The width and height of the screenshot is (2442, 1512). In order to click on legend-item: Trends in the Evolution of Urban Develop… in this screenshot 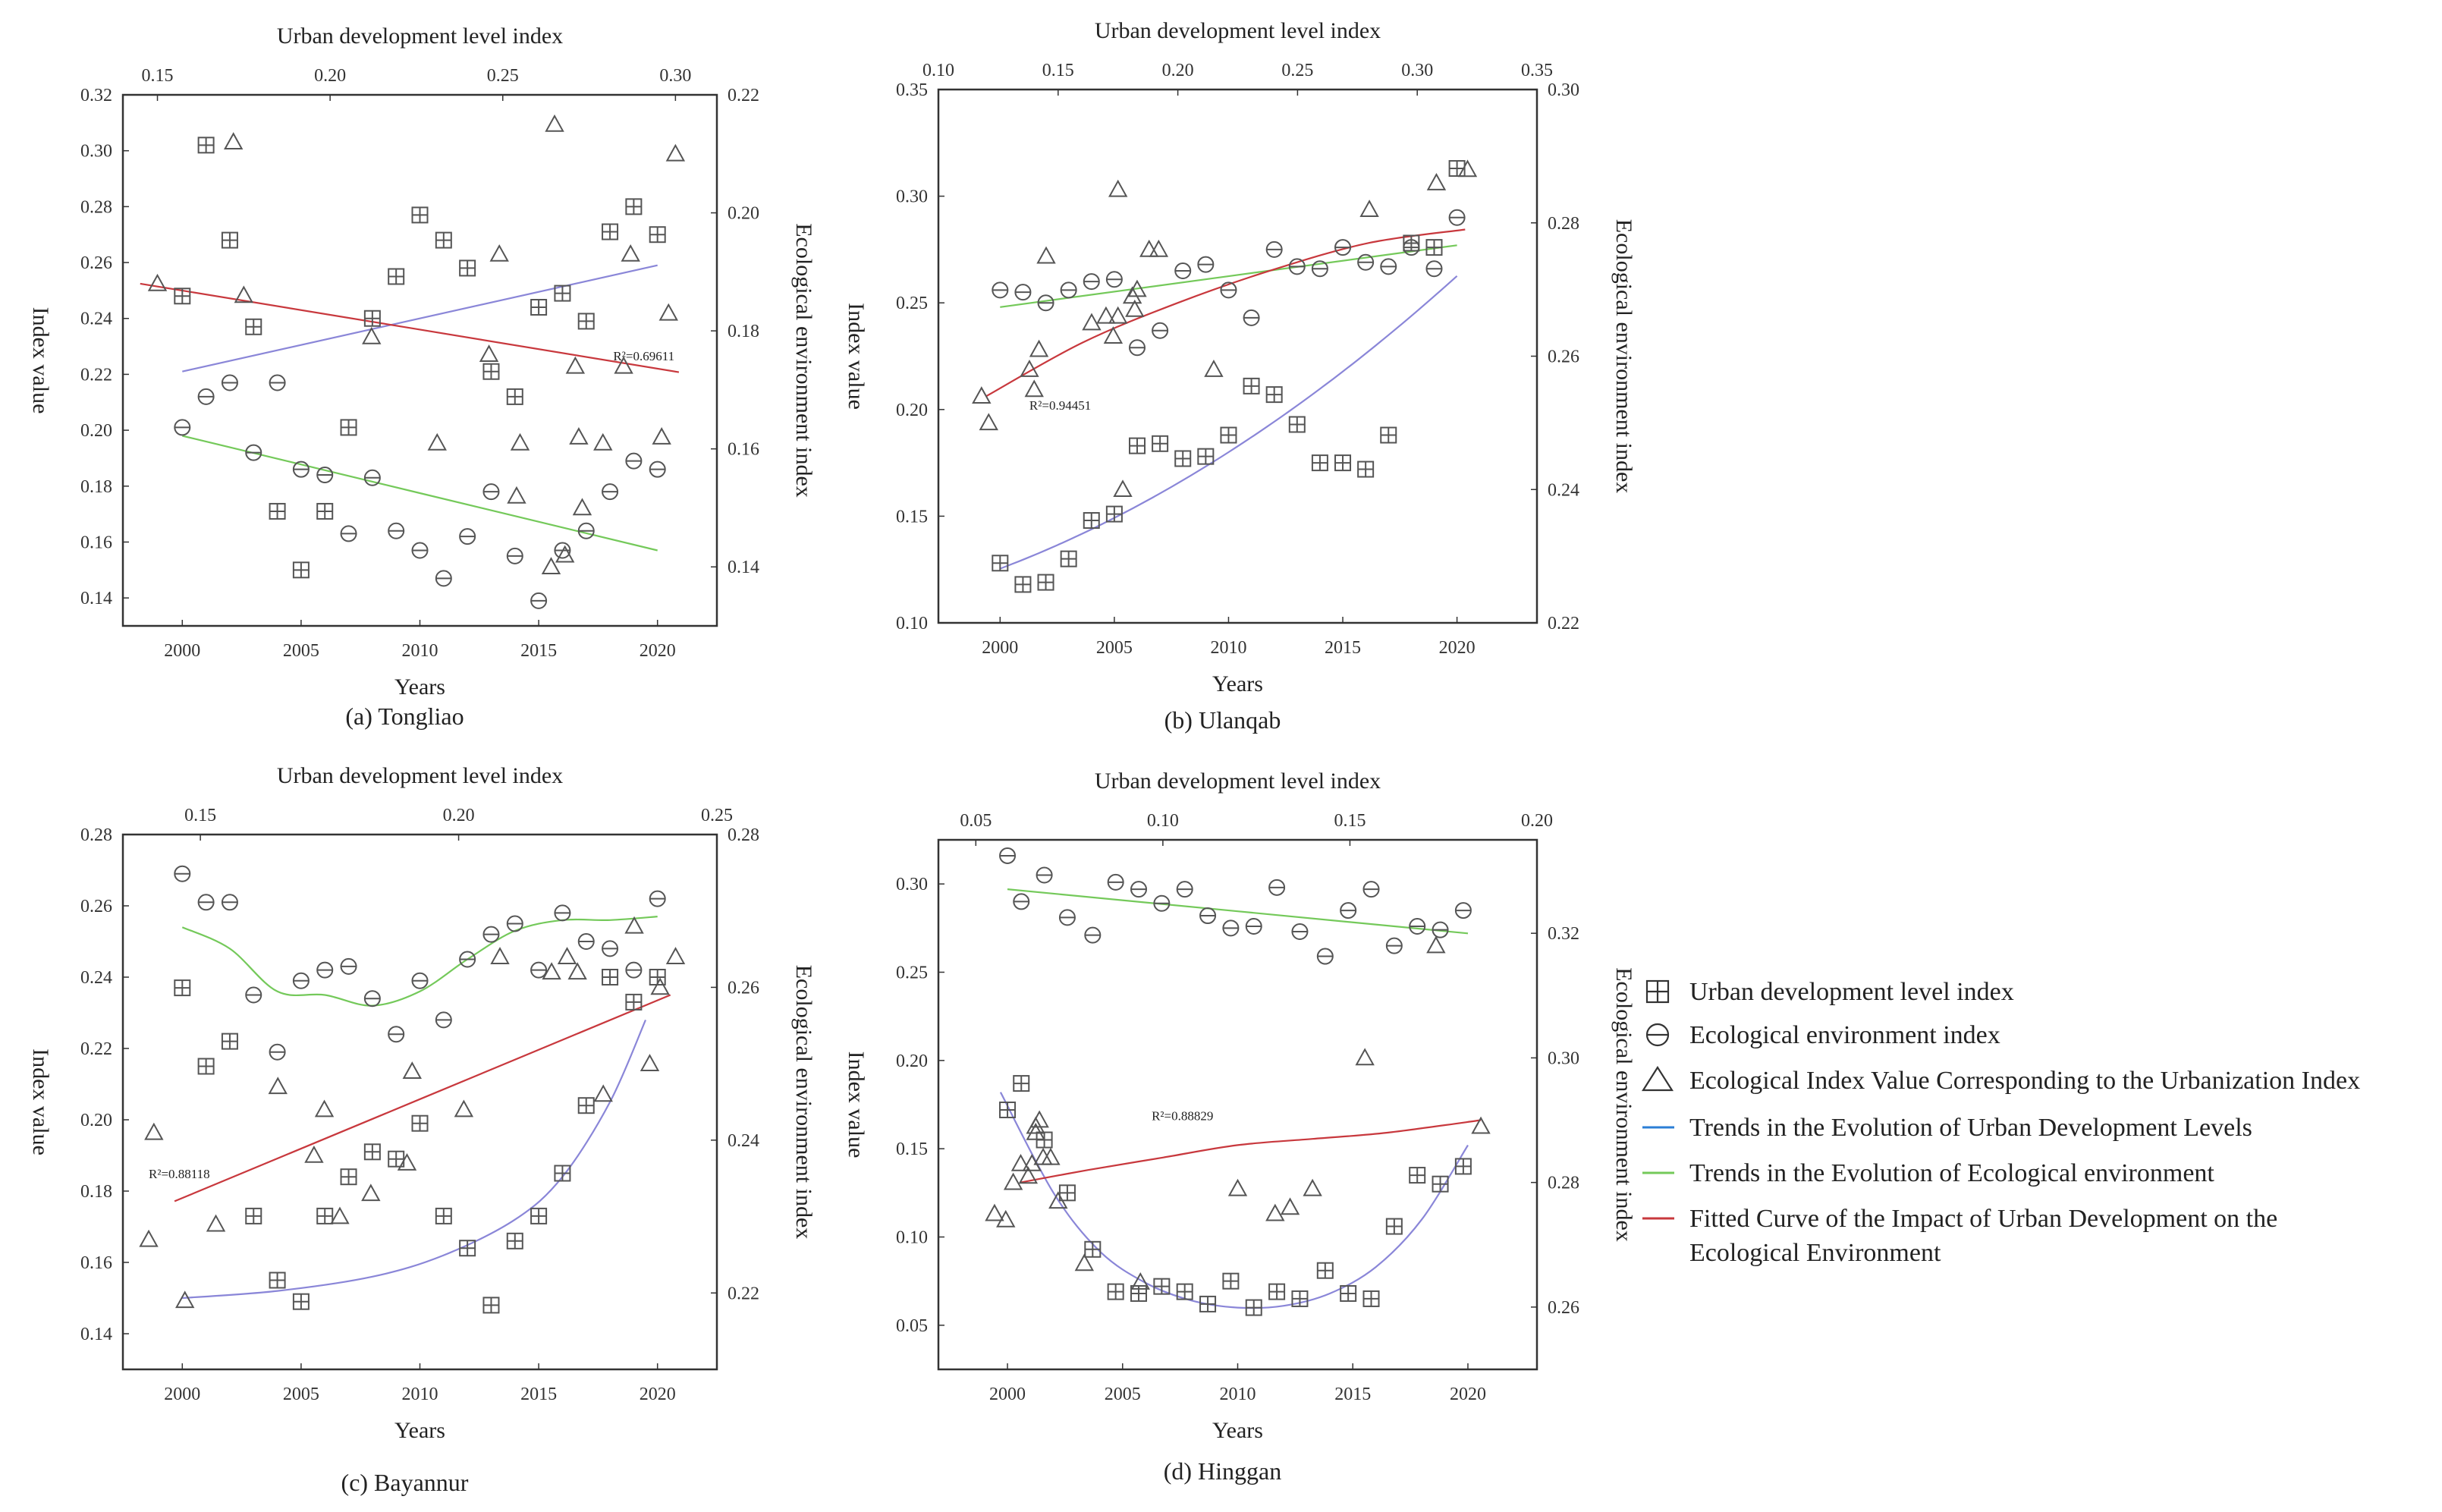, I will do `click(1947, 1128)`.